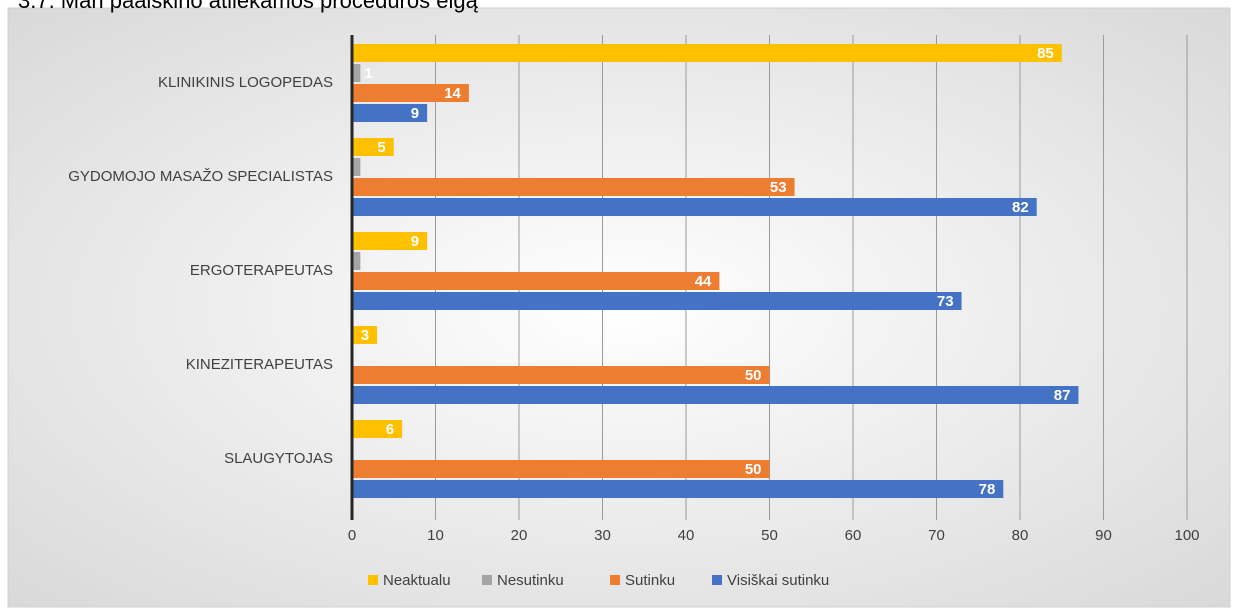  What do you see at coordinates (1045, 53) in the screenshot?
I see `data-label: 85` at bounding box center [1045, 53].